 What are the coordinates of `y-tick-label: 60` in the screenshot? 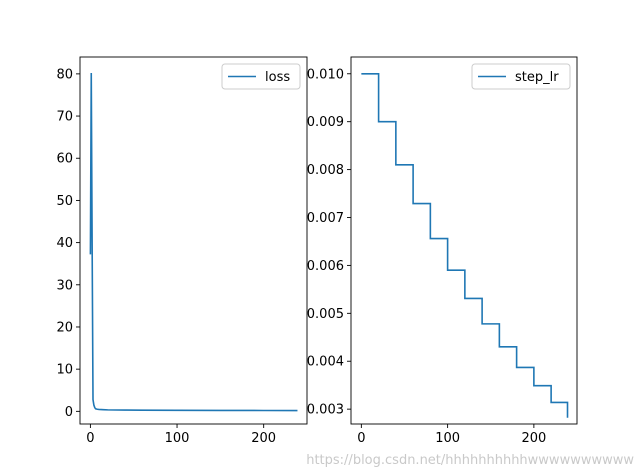 It's located at (64, 159).